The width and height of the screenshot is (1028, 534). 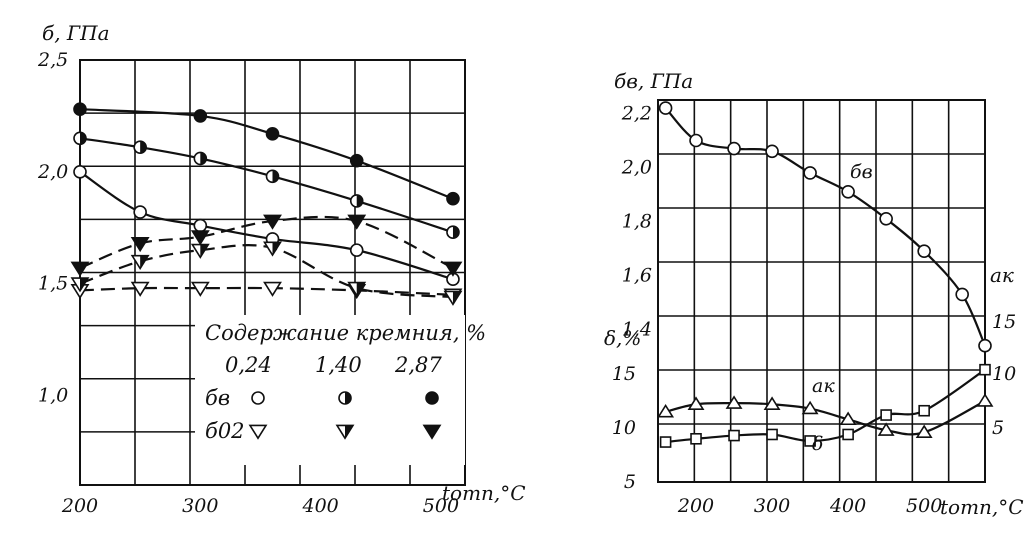 I want to click on legend-row-s02: б02, so click(x=225, y=431).